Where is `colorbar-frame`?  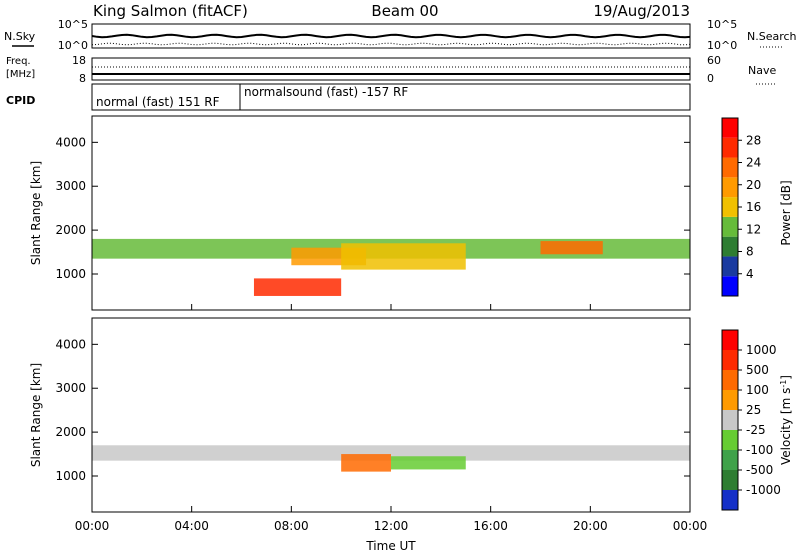
colorbar-frame is located at coordinates (730, 420).